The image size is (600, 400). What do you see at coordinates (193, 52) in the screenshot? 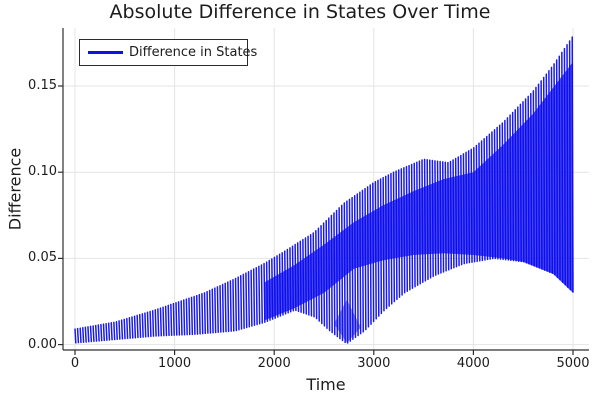
I see `legend-label: Difference in States` at bounding box center [193, 52].